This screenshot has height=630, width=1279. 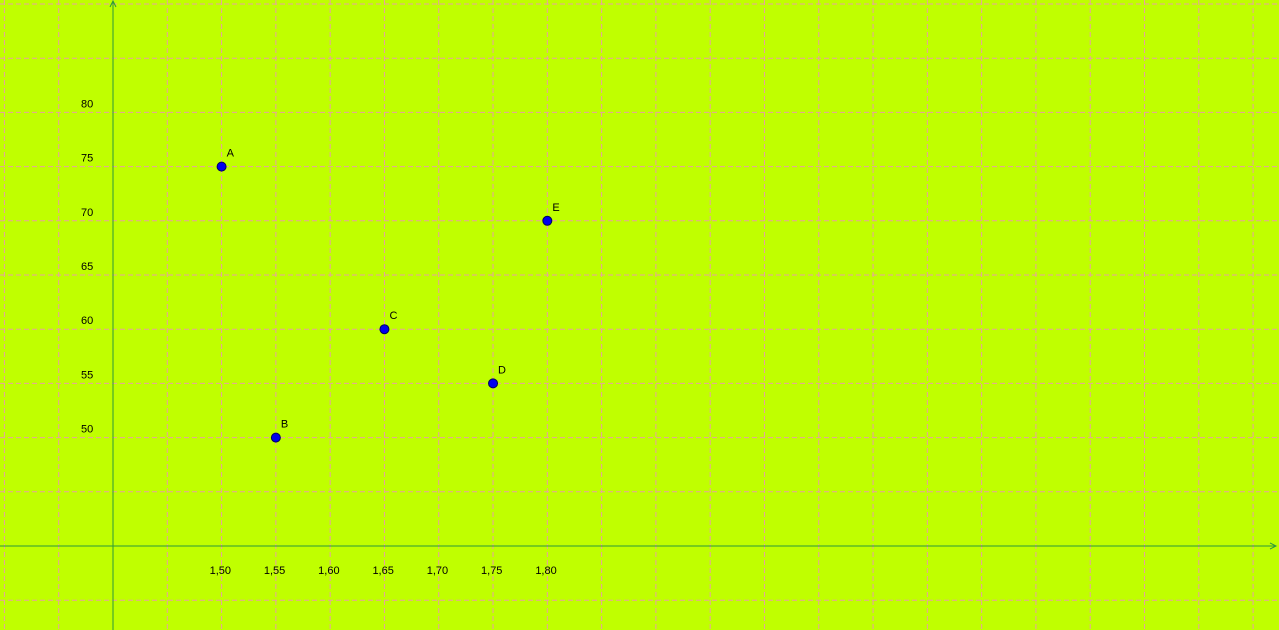 What do you see at coordinates (87, 430) in the screenshot?
I see `y-tick-label-0: 50` at bounding box center [87, 430].